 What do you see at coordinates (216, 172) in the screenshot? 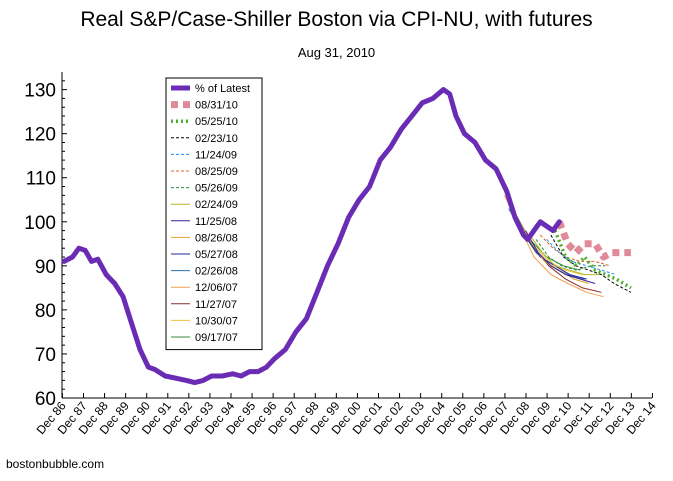
I see `legend-label: 08/25/09` at bounding box center [216, 172].